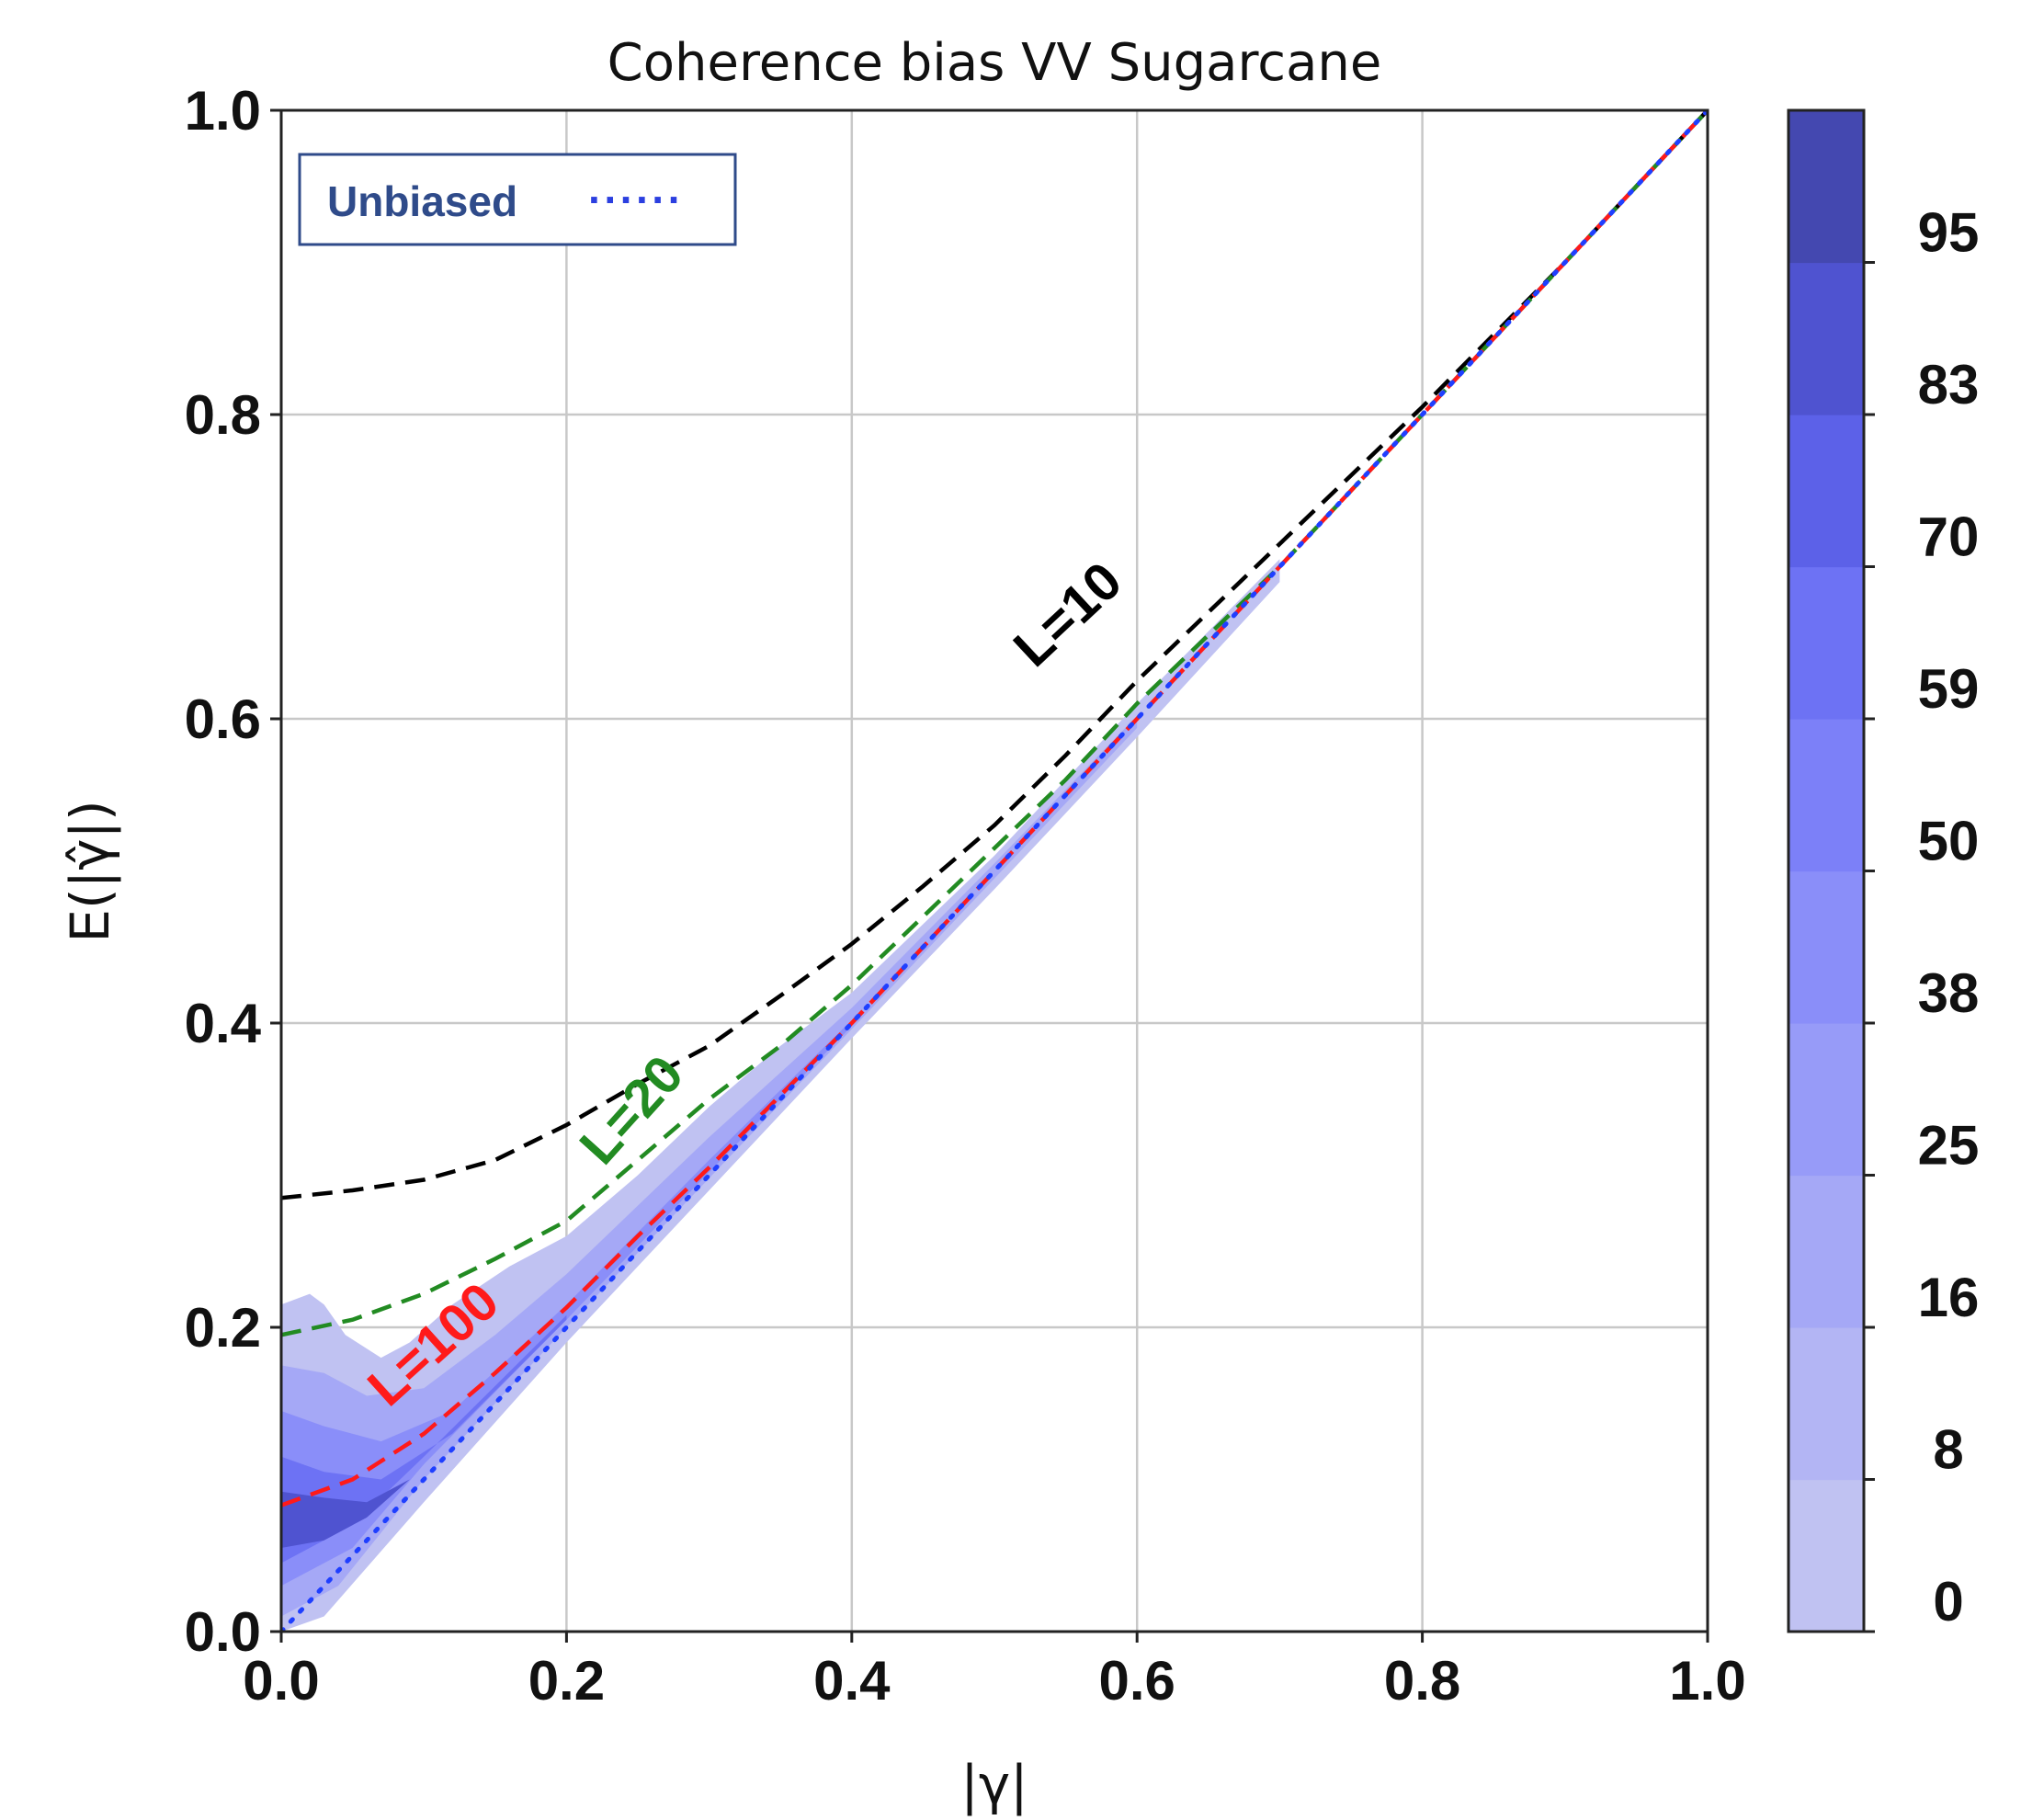 The width and height of the screenshot is (2021, 1820). I want to click on colorbar: 0 8 16 25 38 50 59 70 83 95, so click(1883, 870).